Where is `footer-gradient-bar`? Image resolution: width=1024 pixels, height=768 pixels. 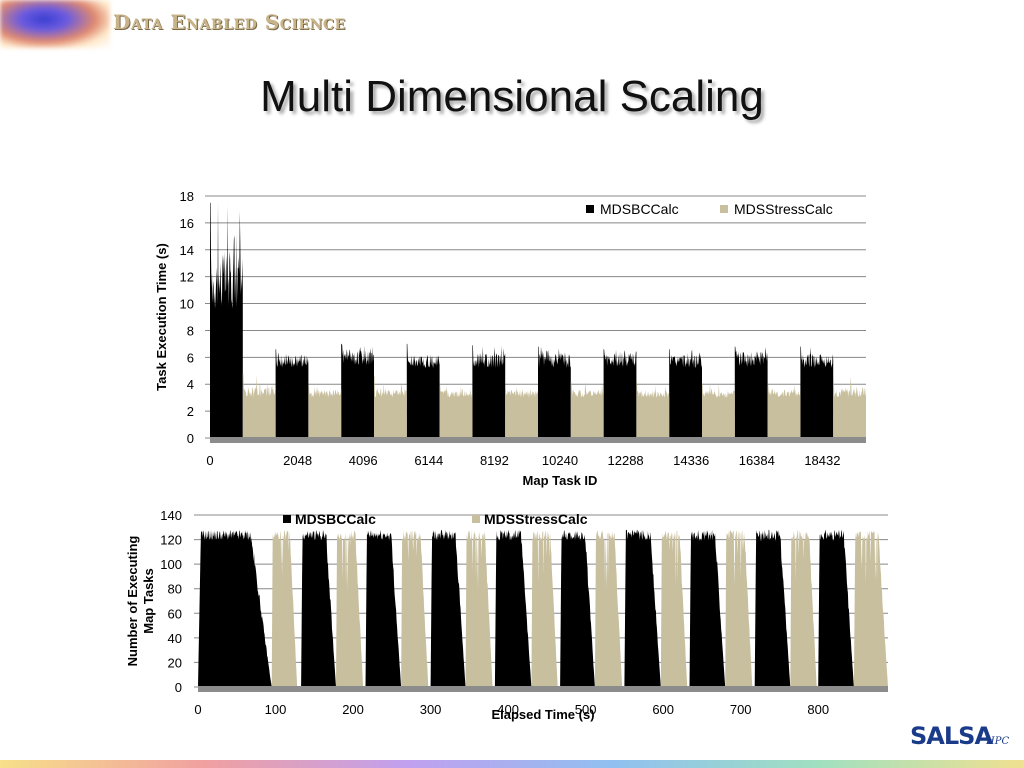 footer-gradient-bar is located at coordinates (512, 764).